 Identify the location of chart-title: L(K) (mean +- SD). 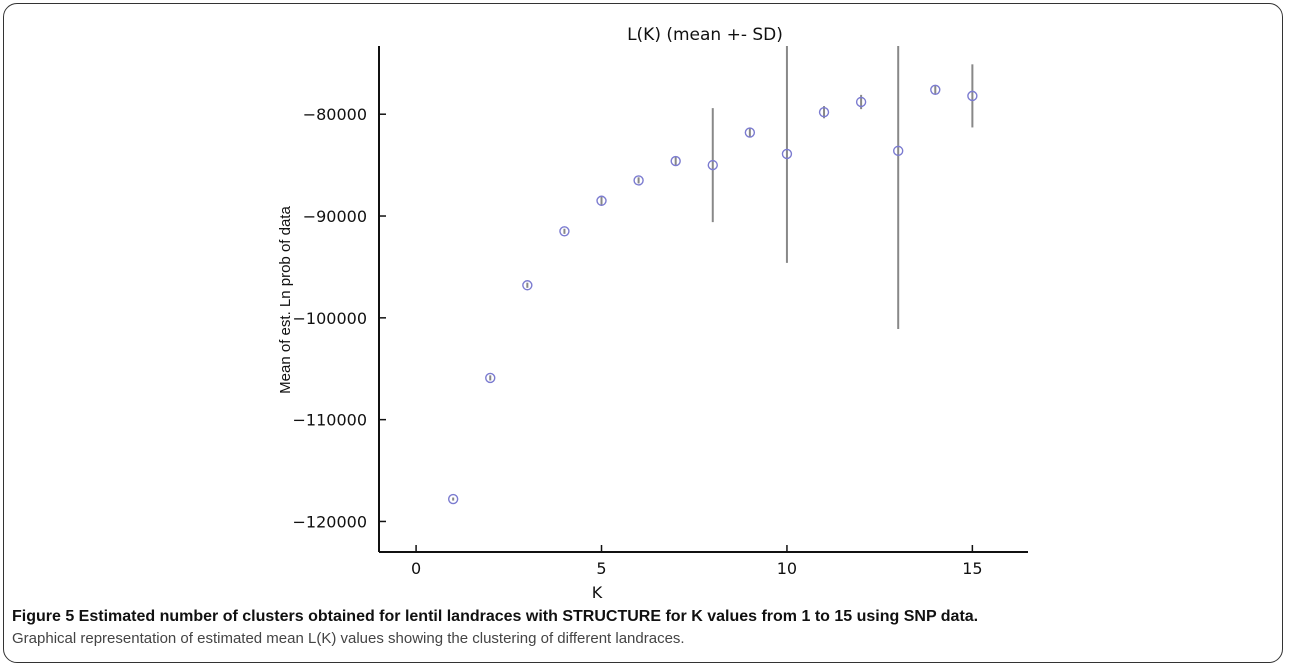
(705, 35).